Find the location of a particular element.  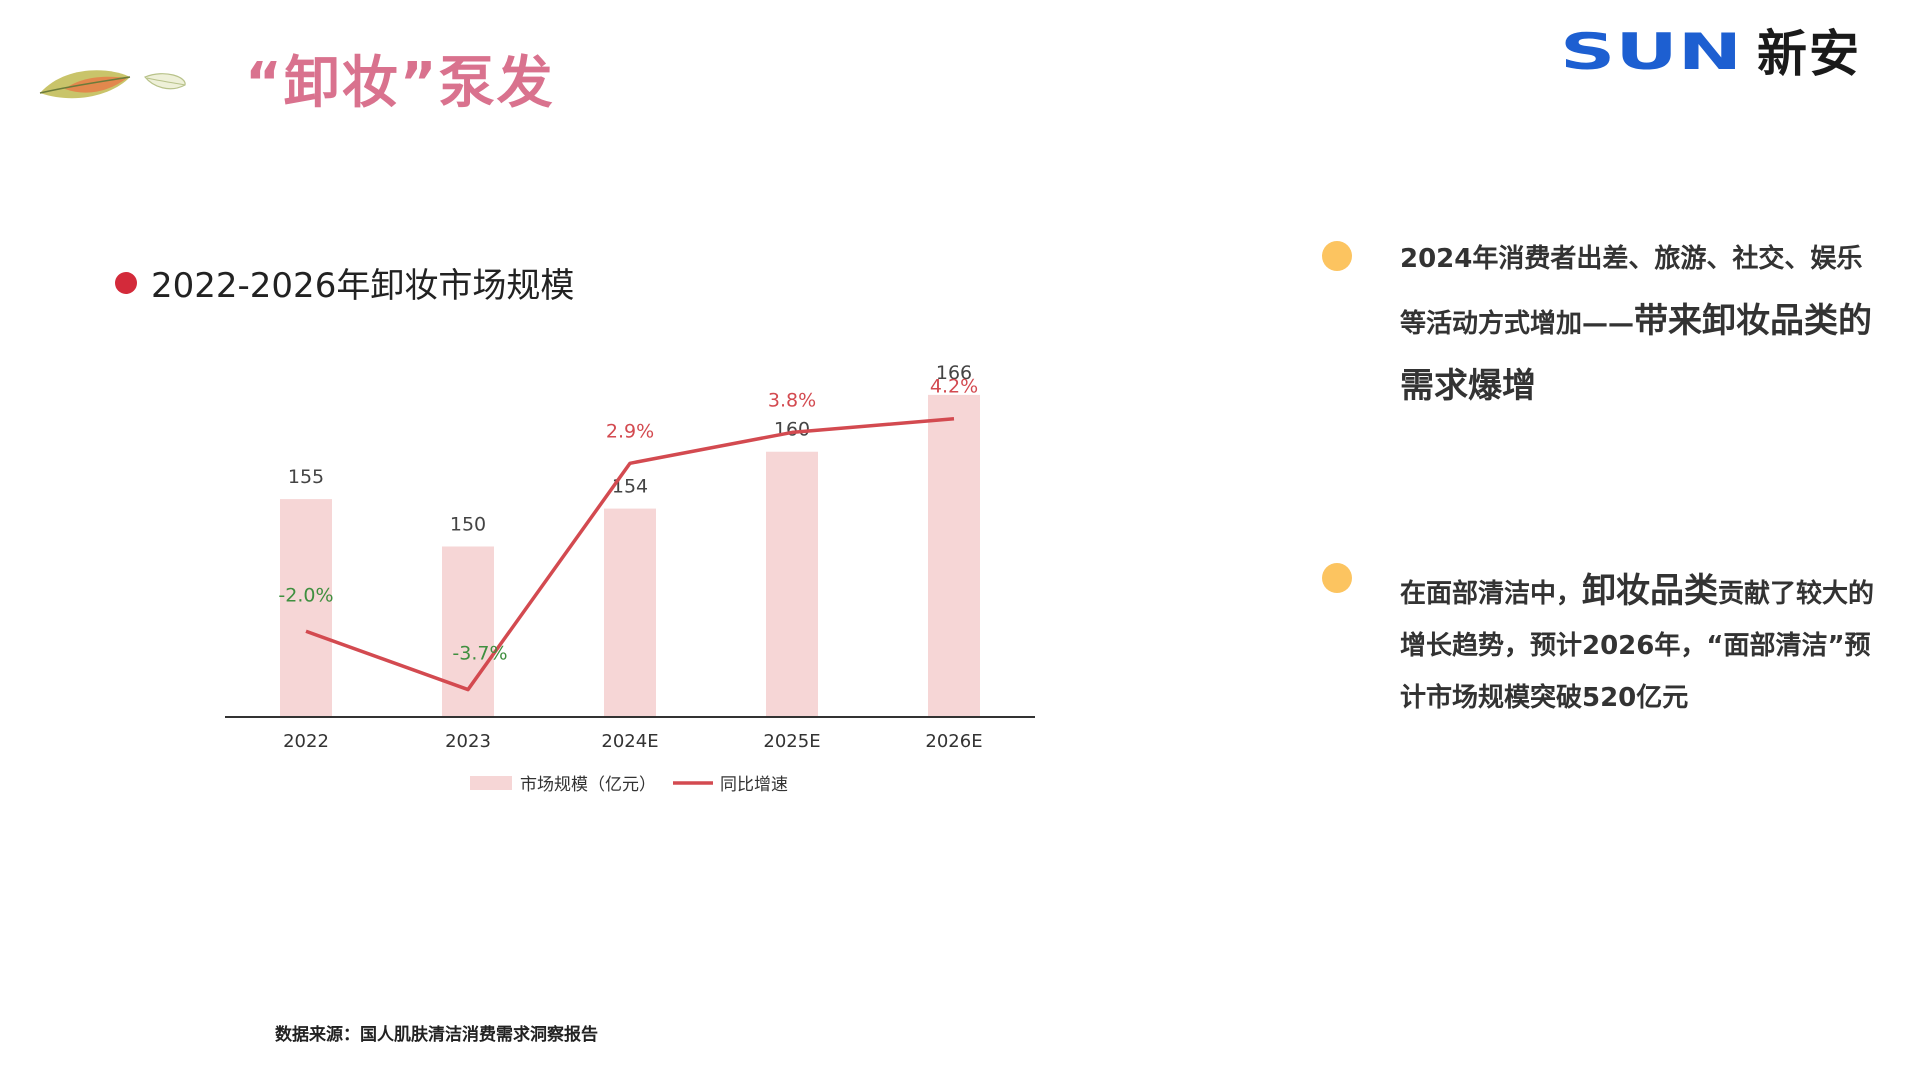

point-1-text: 2024年消费者出差、旅游、社交、娱乐等活动方式增加——带来卸妆品类的需求爆增 is located at coordinates (1640, 324).